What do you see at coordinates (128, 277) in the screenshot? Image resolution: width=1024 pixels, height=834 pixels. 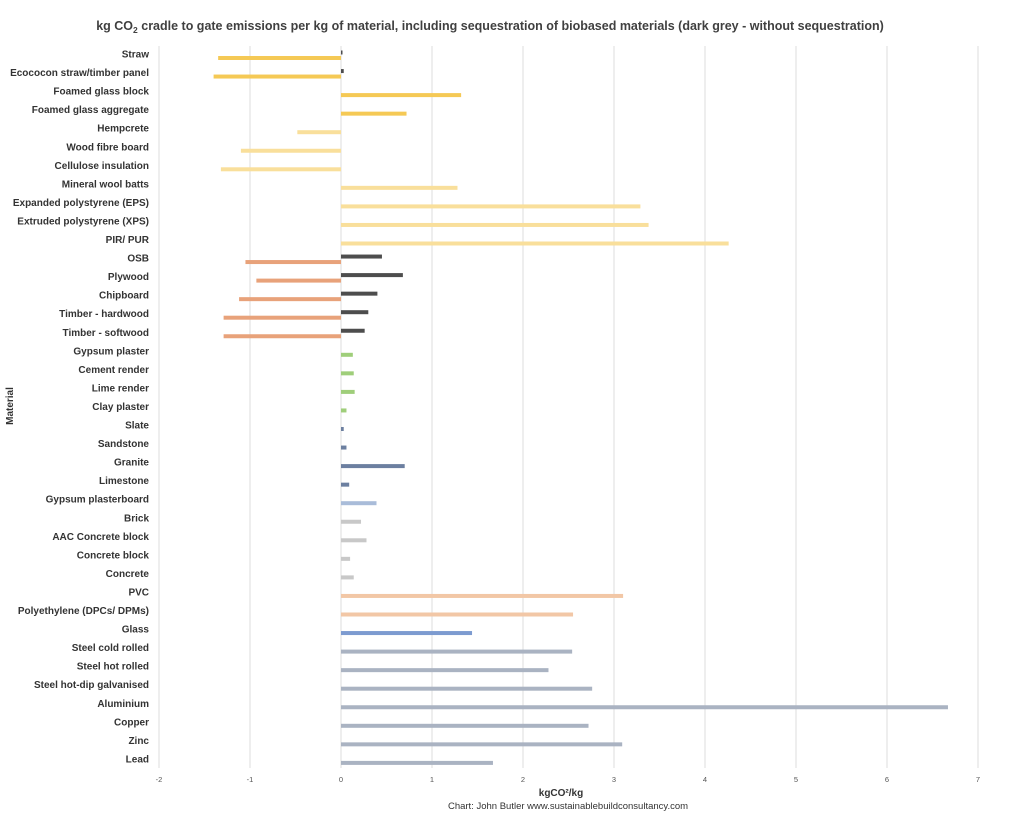 I see `category-label: Plywood` at bounding box center [128, 277].